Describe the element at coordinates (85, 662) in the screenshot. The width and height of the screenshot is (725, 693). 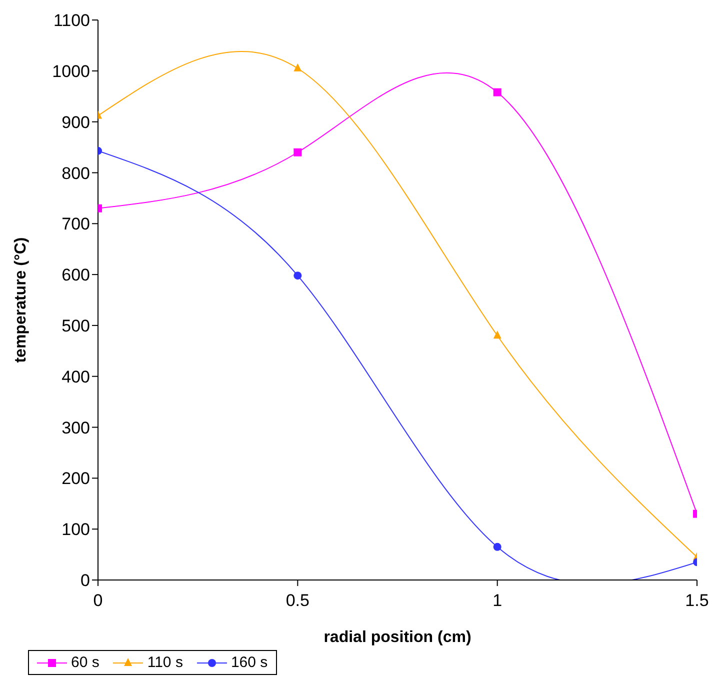
I see `legend-label: 60 s` at that location.